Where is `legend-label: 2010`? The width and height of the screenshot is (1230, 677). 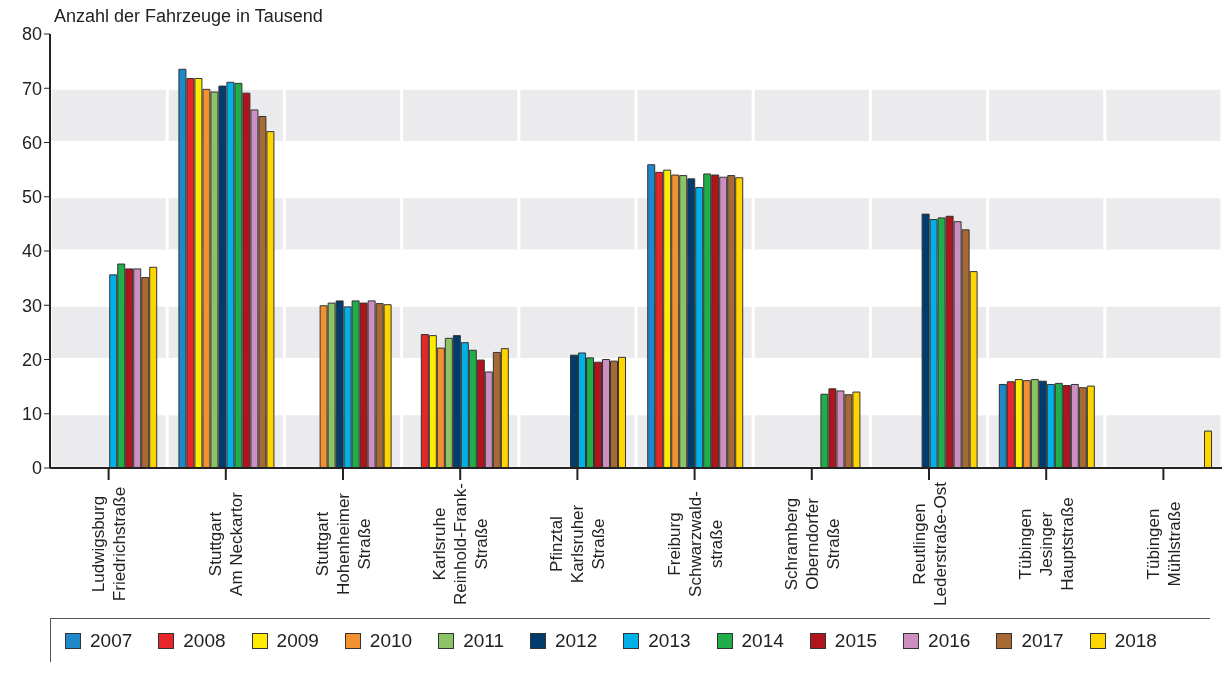 legend-label: 2010 is located at coordinates (391, 640).